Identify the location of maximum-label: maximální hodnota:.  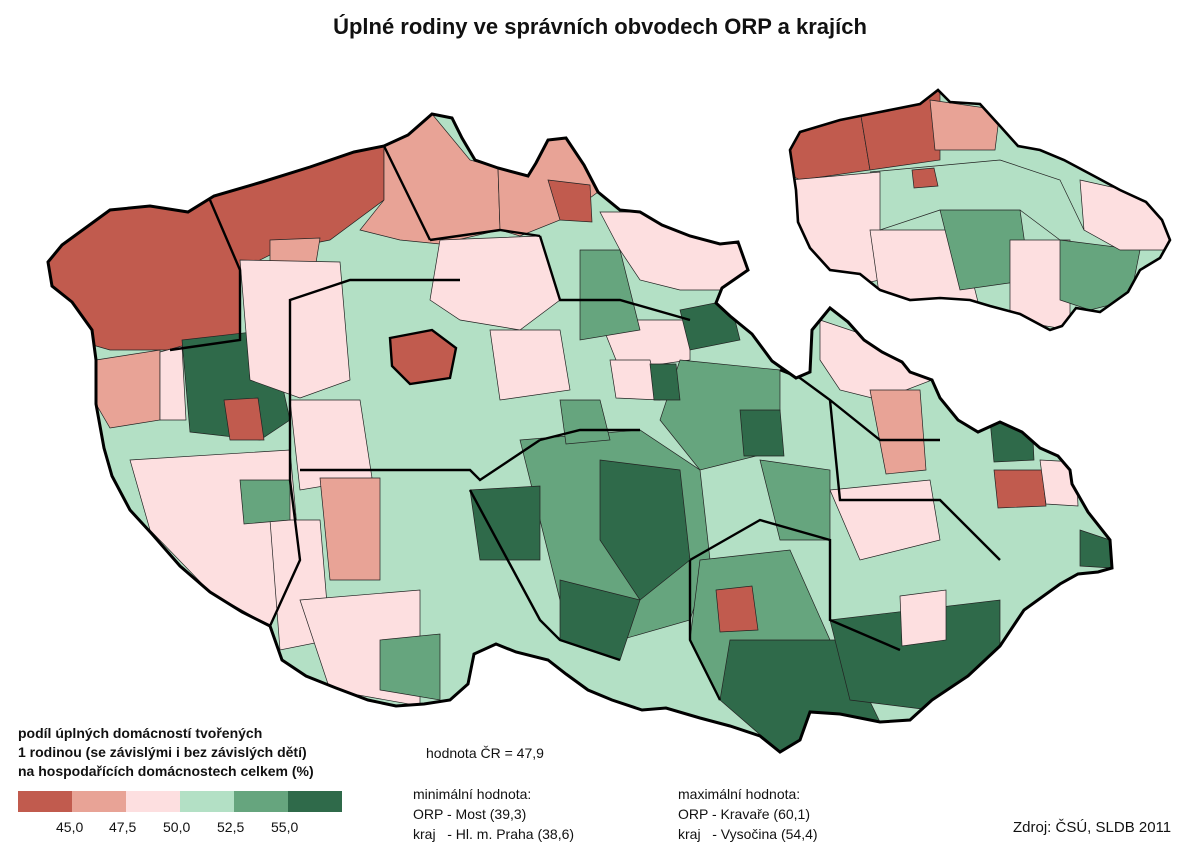
(739, 794).